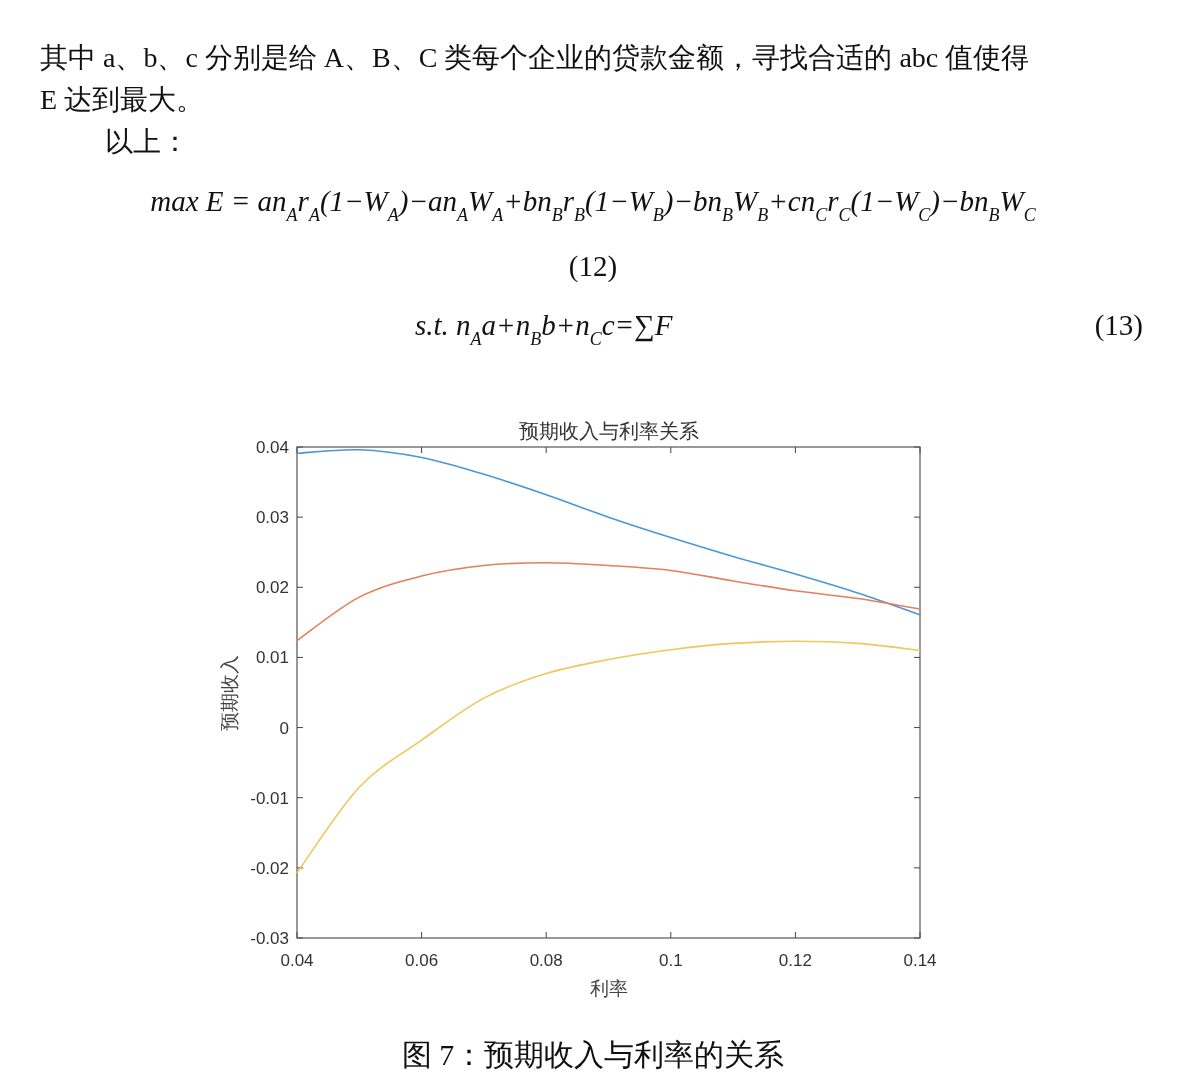 The height and width of the screenshot is (1080, 1202). What do you see at coordinates (269, 938) in the screenshot?
I see `y-tick-label: -0.03` at bounding box center [269, 938].